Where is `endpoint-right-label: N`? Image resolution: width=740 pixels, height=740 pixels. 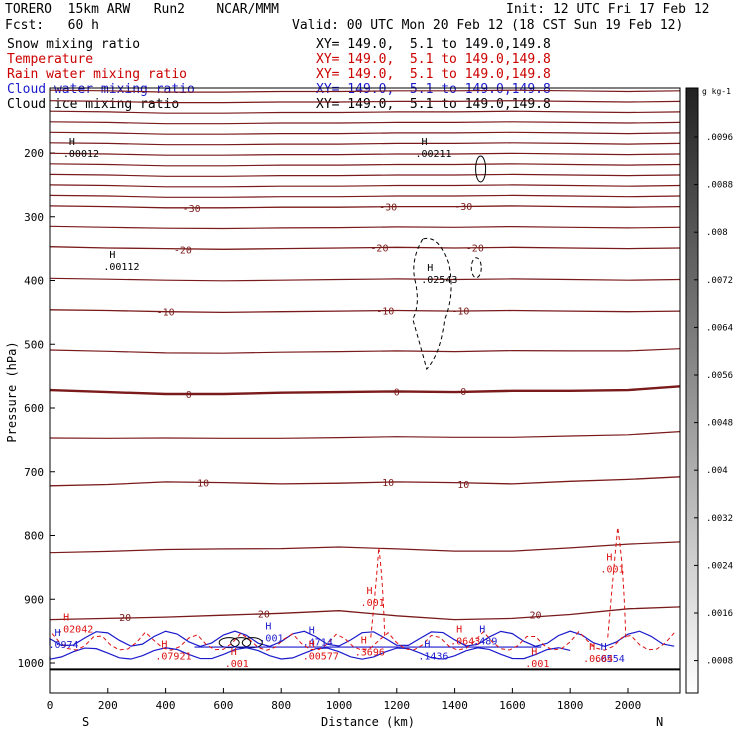
endpoint-right-label: N is located at coordinates (659, 722).